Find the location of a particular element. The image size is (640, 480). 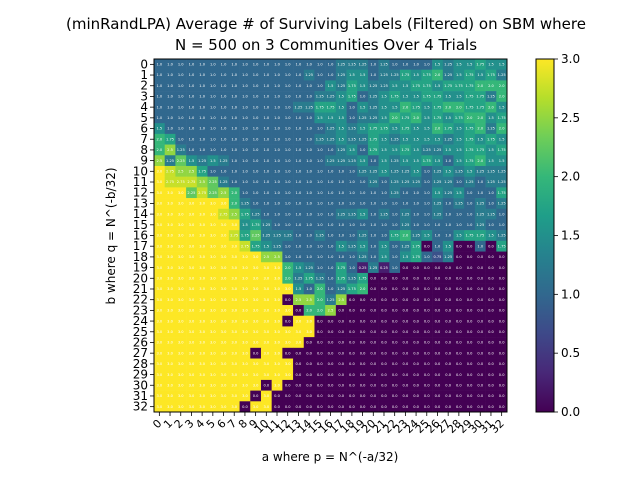

cell-value-label: 2.5 is located at coordinates (309, 300).